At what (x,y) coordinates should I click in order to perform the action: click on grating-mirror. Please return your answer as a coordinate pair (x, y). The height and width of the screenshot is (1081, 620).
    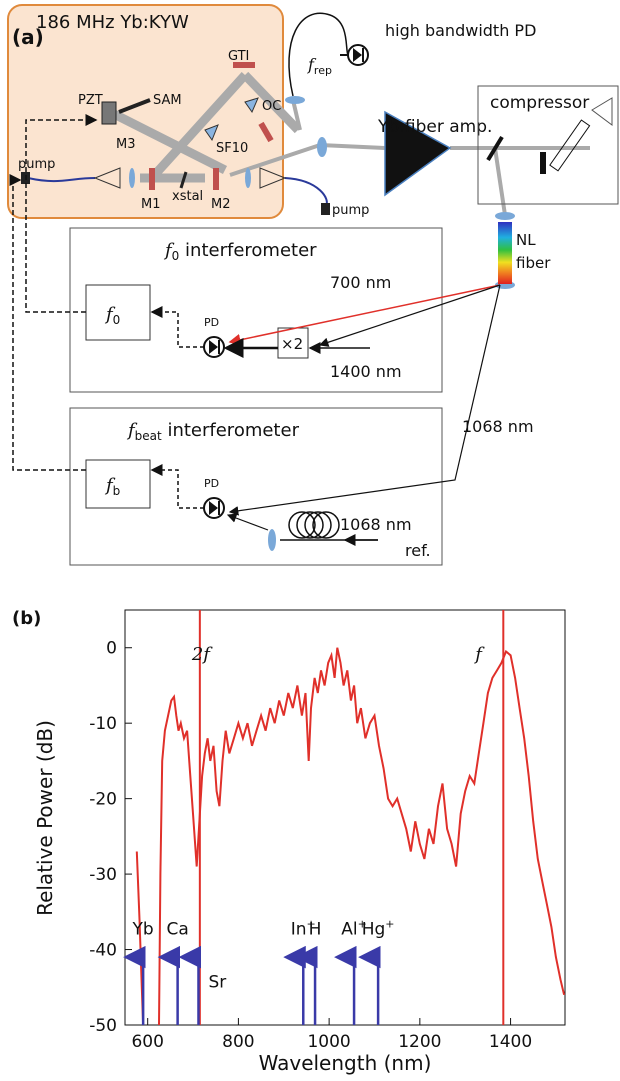
    Looking at the image, I should click on (495, 148).